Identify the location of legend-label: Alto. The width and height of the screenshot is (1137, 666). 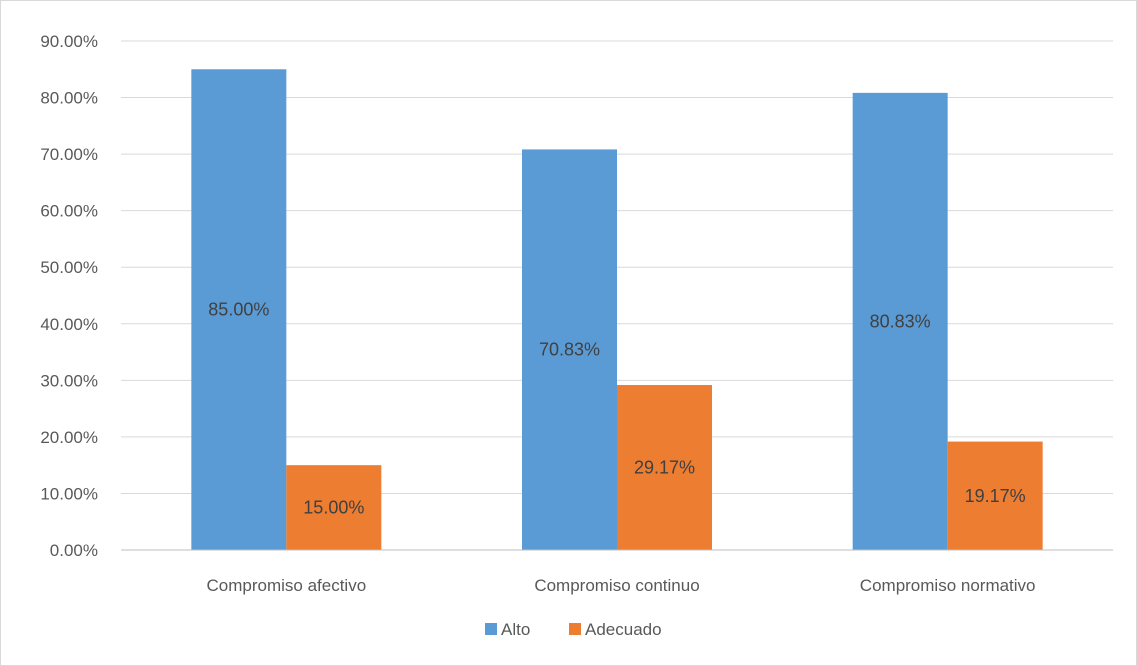
(515, 629).